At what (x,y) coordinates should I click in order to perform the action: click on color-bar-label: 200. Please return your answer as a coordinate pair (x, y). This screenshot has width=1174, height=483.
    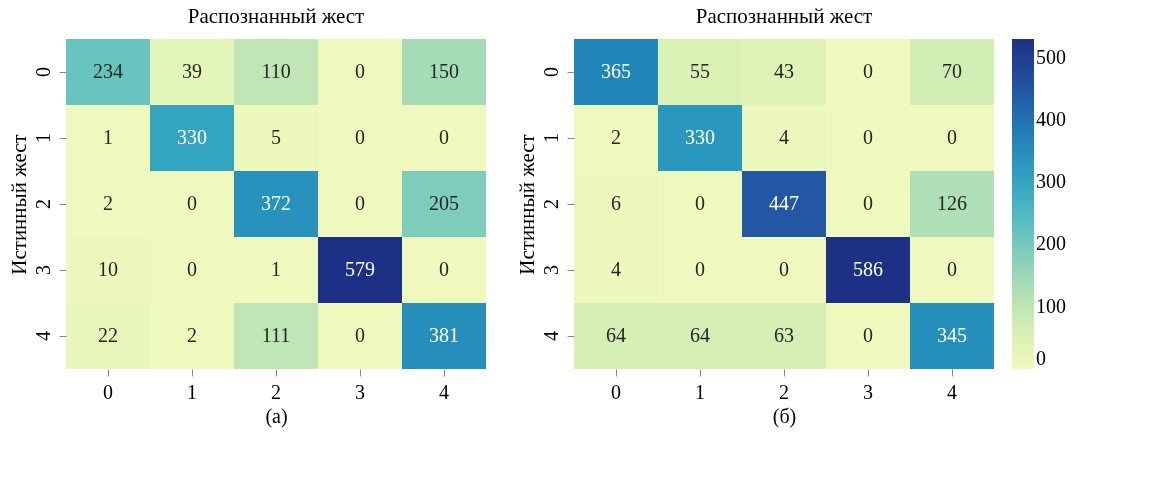
    Looking at the image, I should click on (1051, 243).